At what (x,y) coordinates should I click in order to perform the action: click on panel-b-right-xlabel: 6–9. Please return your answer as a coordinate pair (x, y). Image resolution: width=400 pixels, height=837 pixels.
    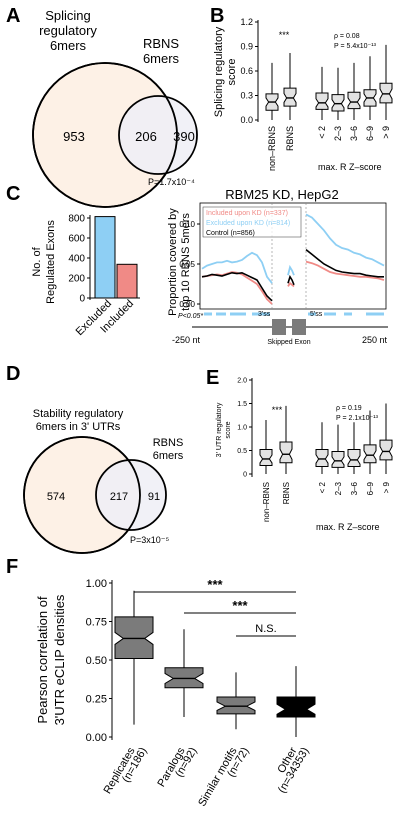
    Looking at the image, I should click on (370, 133).